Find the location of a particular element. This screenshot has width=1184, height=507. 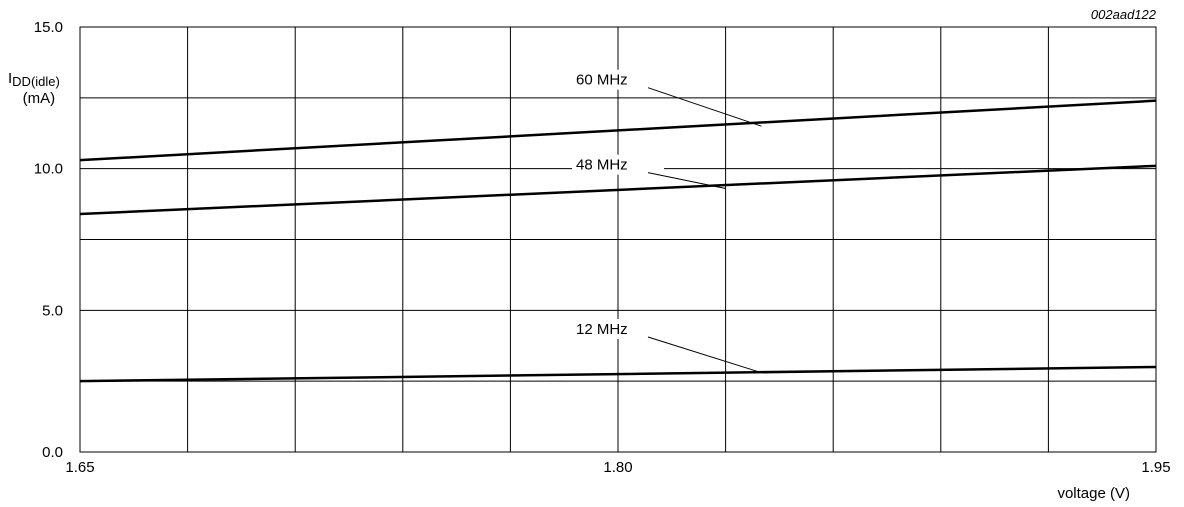

x-axis-label: voltage (V) is located at coordinates (1093, 493).